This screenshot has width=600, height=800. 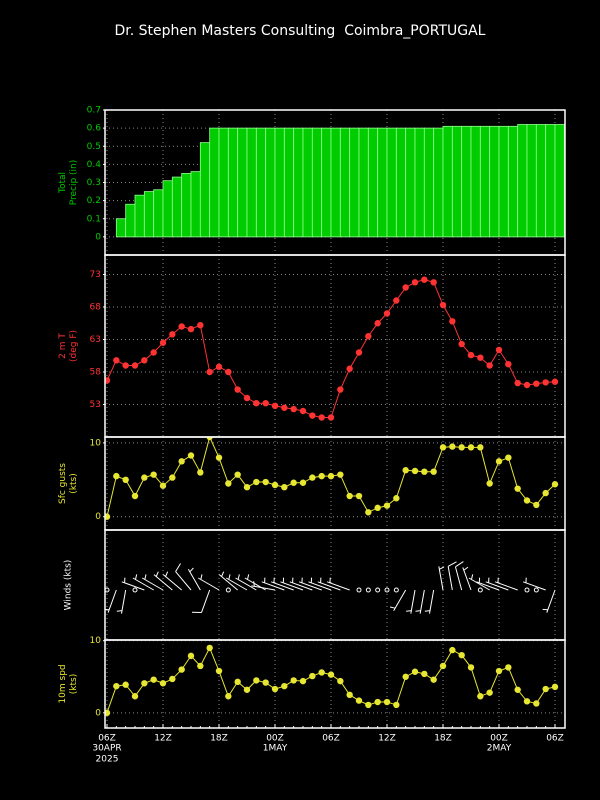 I want to click on y-tick-label: 0.5, so click(x=94, y=147).